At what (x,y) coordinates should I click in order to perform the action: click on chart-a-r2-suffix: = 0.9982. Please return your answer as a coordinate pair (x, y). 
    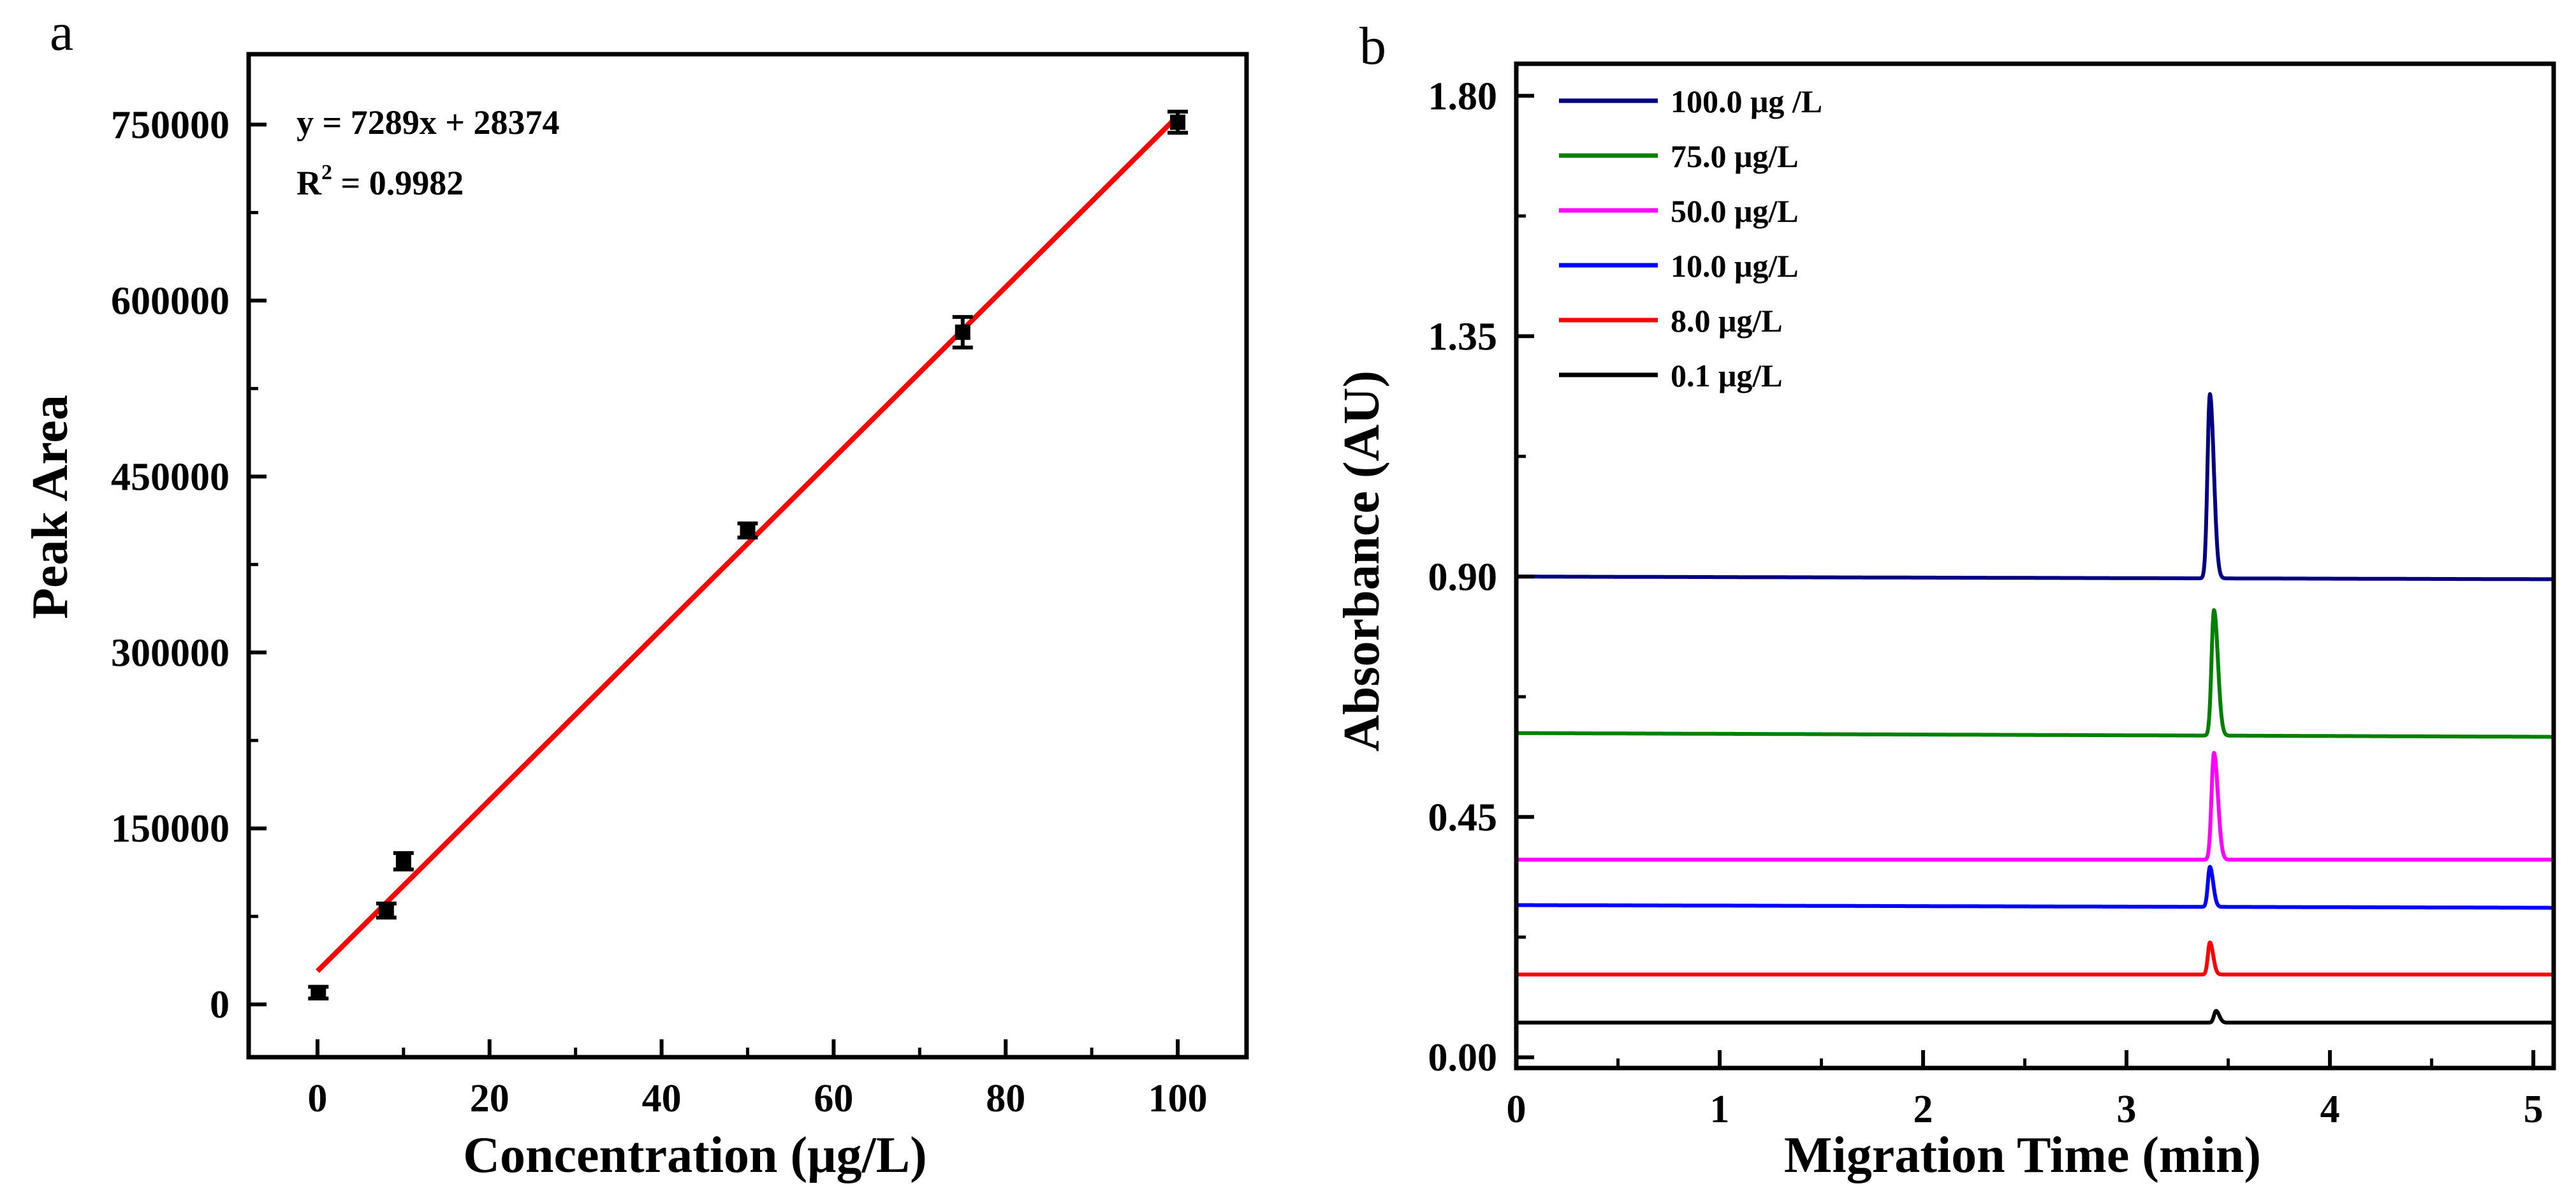
    Looking at the image, I should click on (398, 183).